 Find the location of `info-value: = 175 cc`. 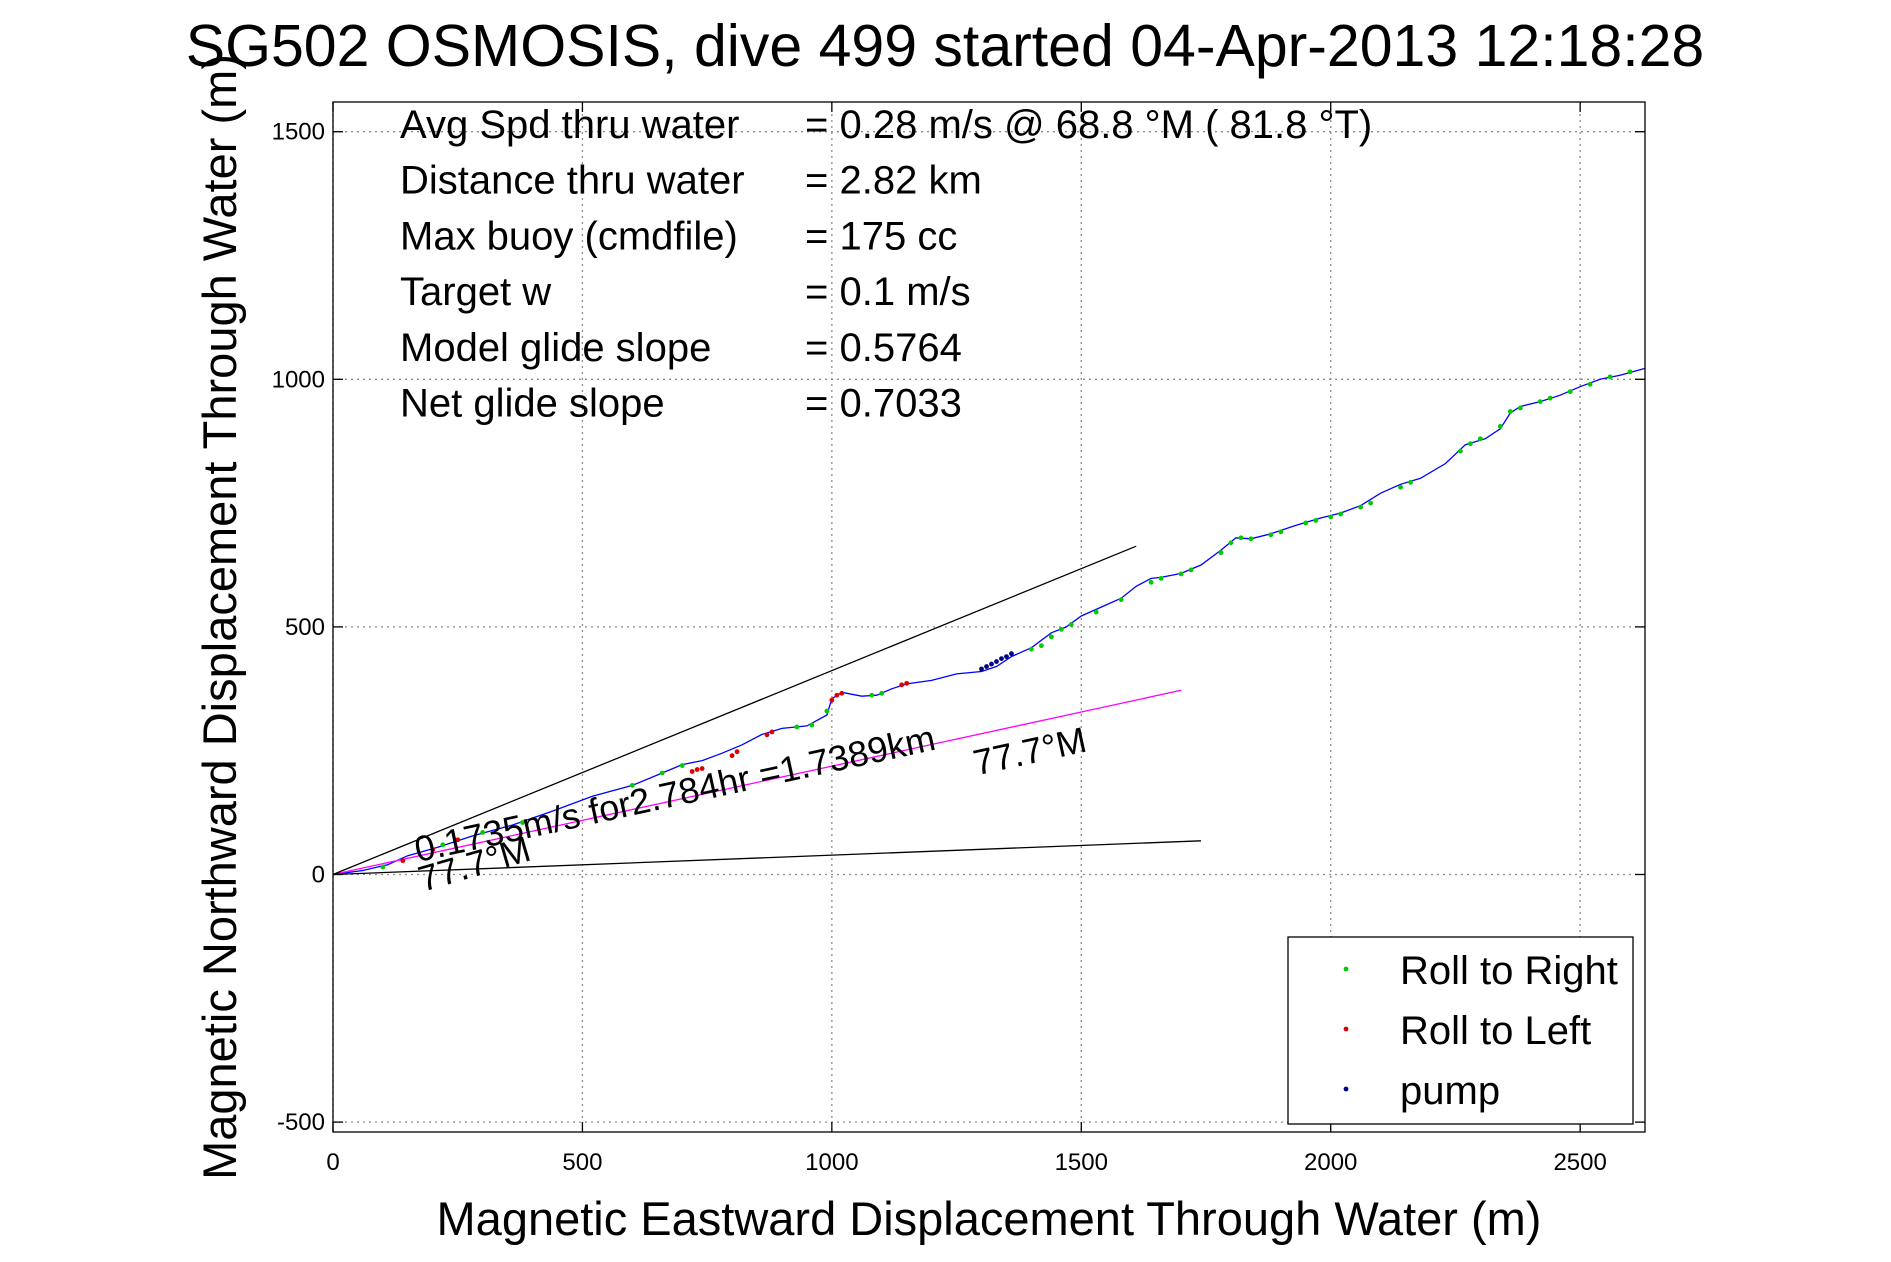

info-value: = 175 cc is located at coordinates (881, 236).